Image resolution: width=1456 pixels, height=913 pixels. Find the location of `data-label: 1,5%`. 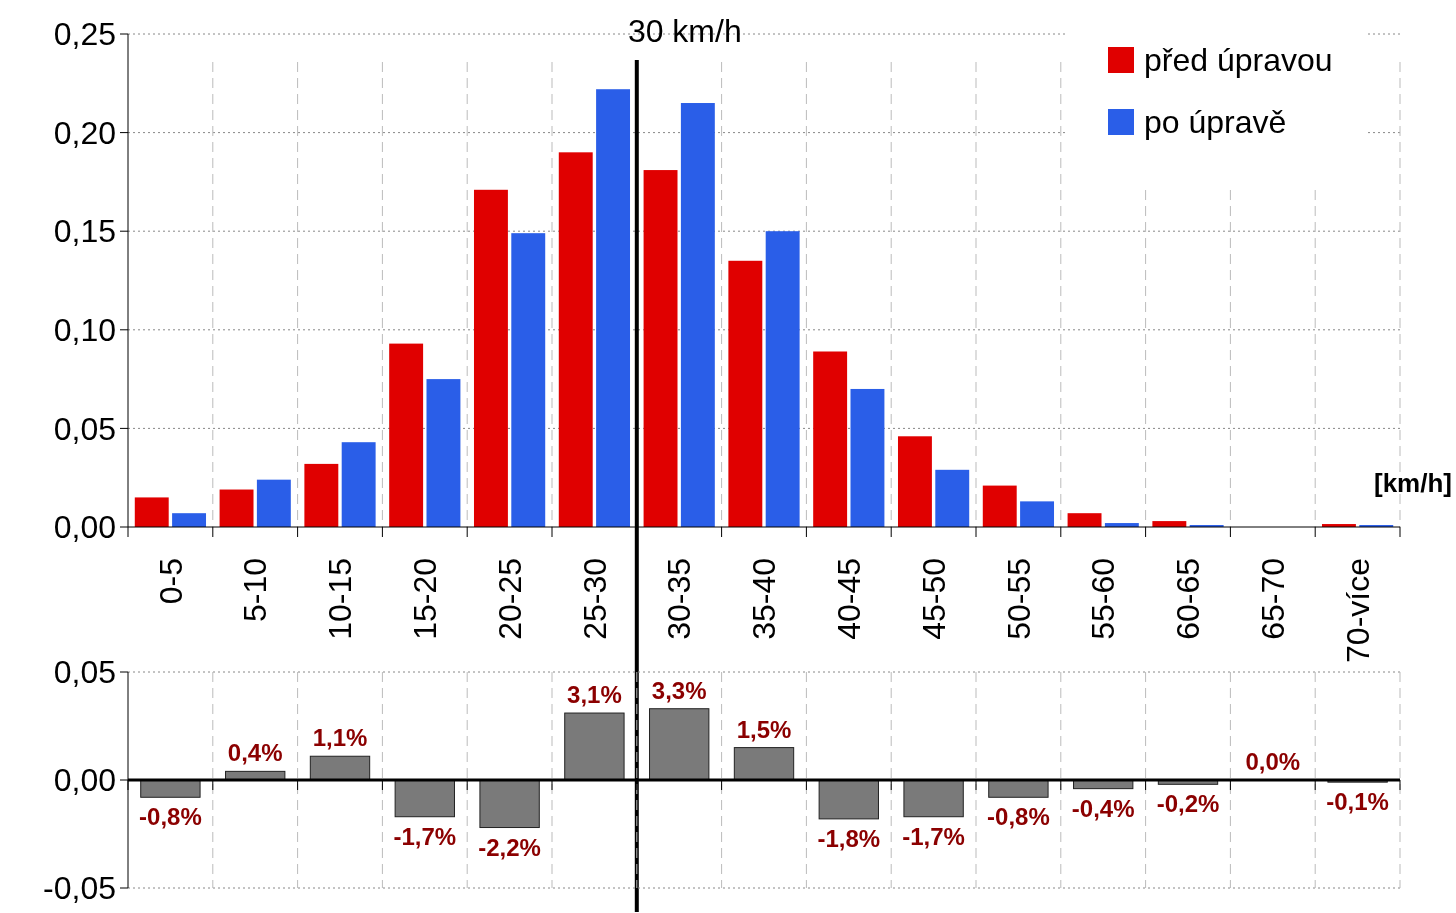

data-label: 1,5% is located at coordinates (764, 729).